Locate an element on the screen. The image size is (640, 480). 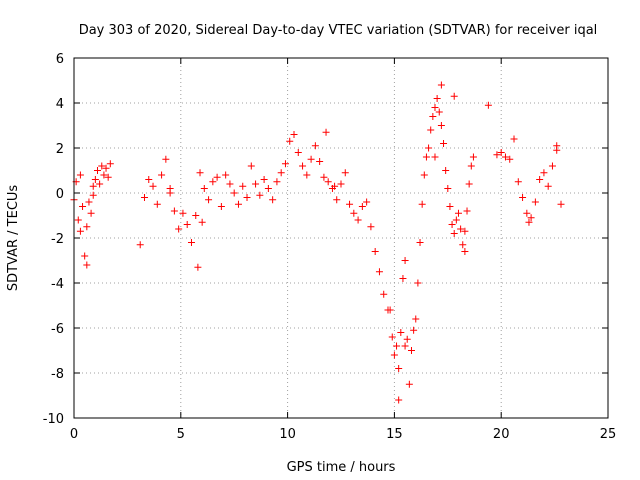
y-tick-label: -6 is located at coordinates (57, 329).